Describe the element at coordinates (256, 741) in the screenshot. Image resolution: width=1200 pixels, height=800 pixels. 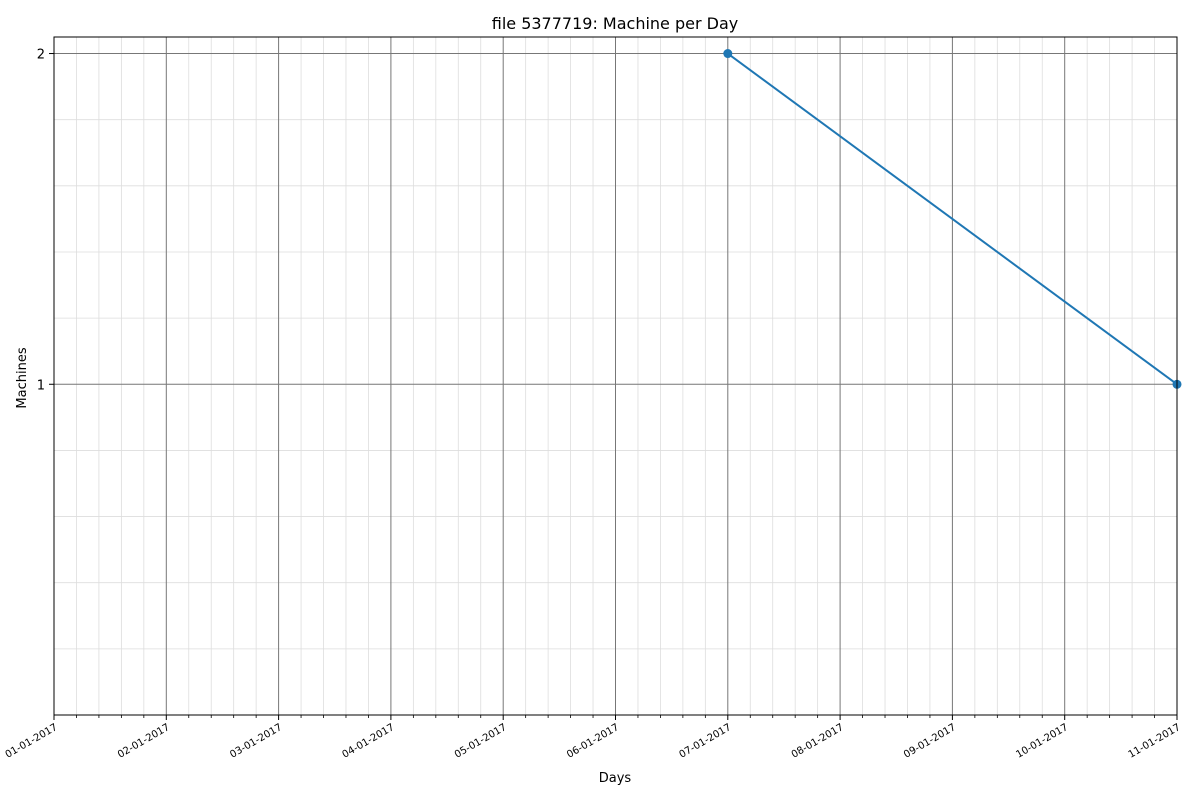
I see `x-tick-label: 03-01-2017` at that location.